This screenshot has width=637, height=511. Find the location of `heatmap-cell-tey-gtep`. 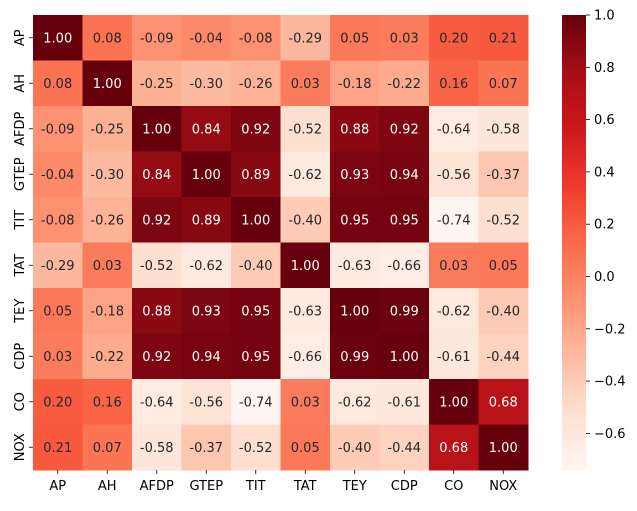

heatmap-cell-tey-gtep is located at coordinates (206, 311).